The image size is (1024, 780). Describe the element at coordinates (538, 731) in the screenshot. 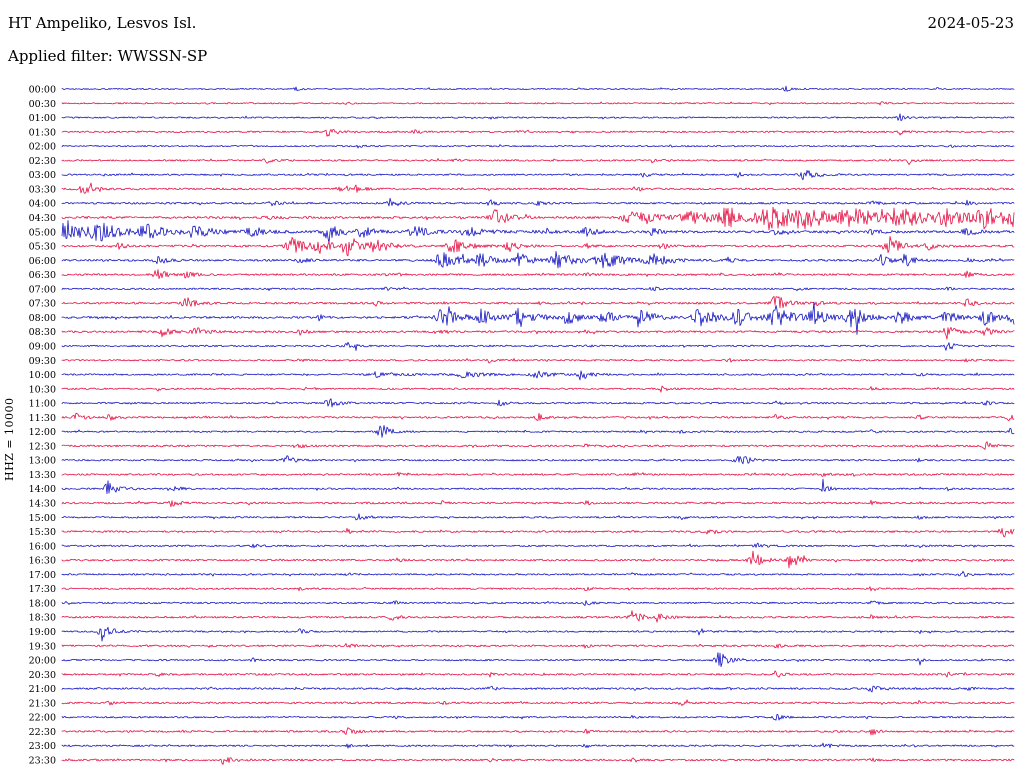

I see `trace-row-22:30` at that location.